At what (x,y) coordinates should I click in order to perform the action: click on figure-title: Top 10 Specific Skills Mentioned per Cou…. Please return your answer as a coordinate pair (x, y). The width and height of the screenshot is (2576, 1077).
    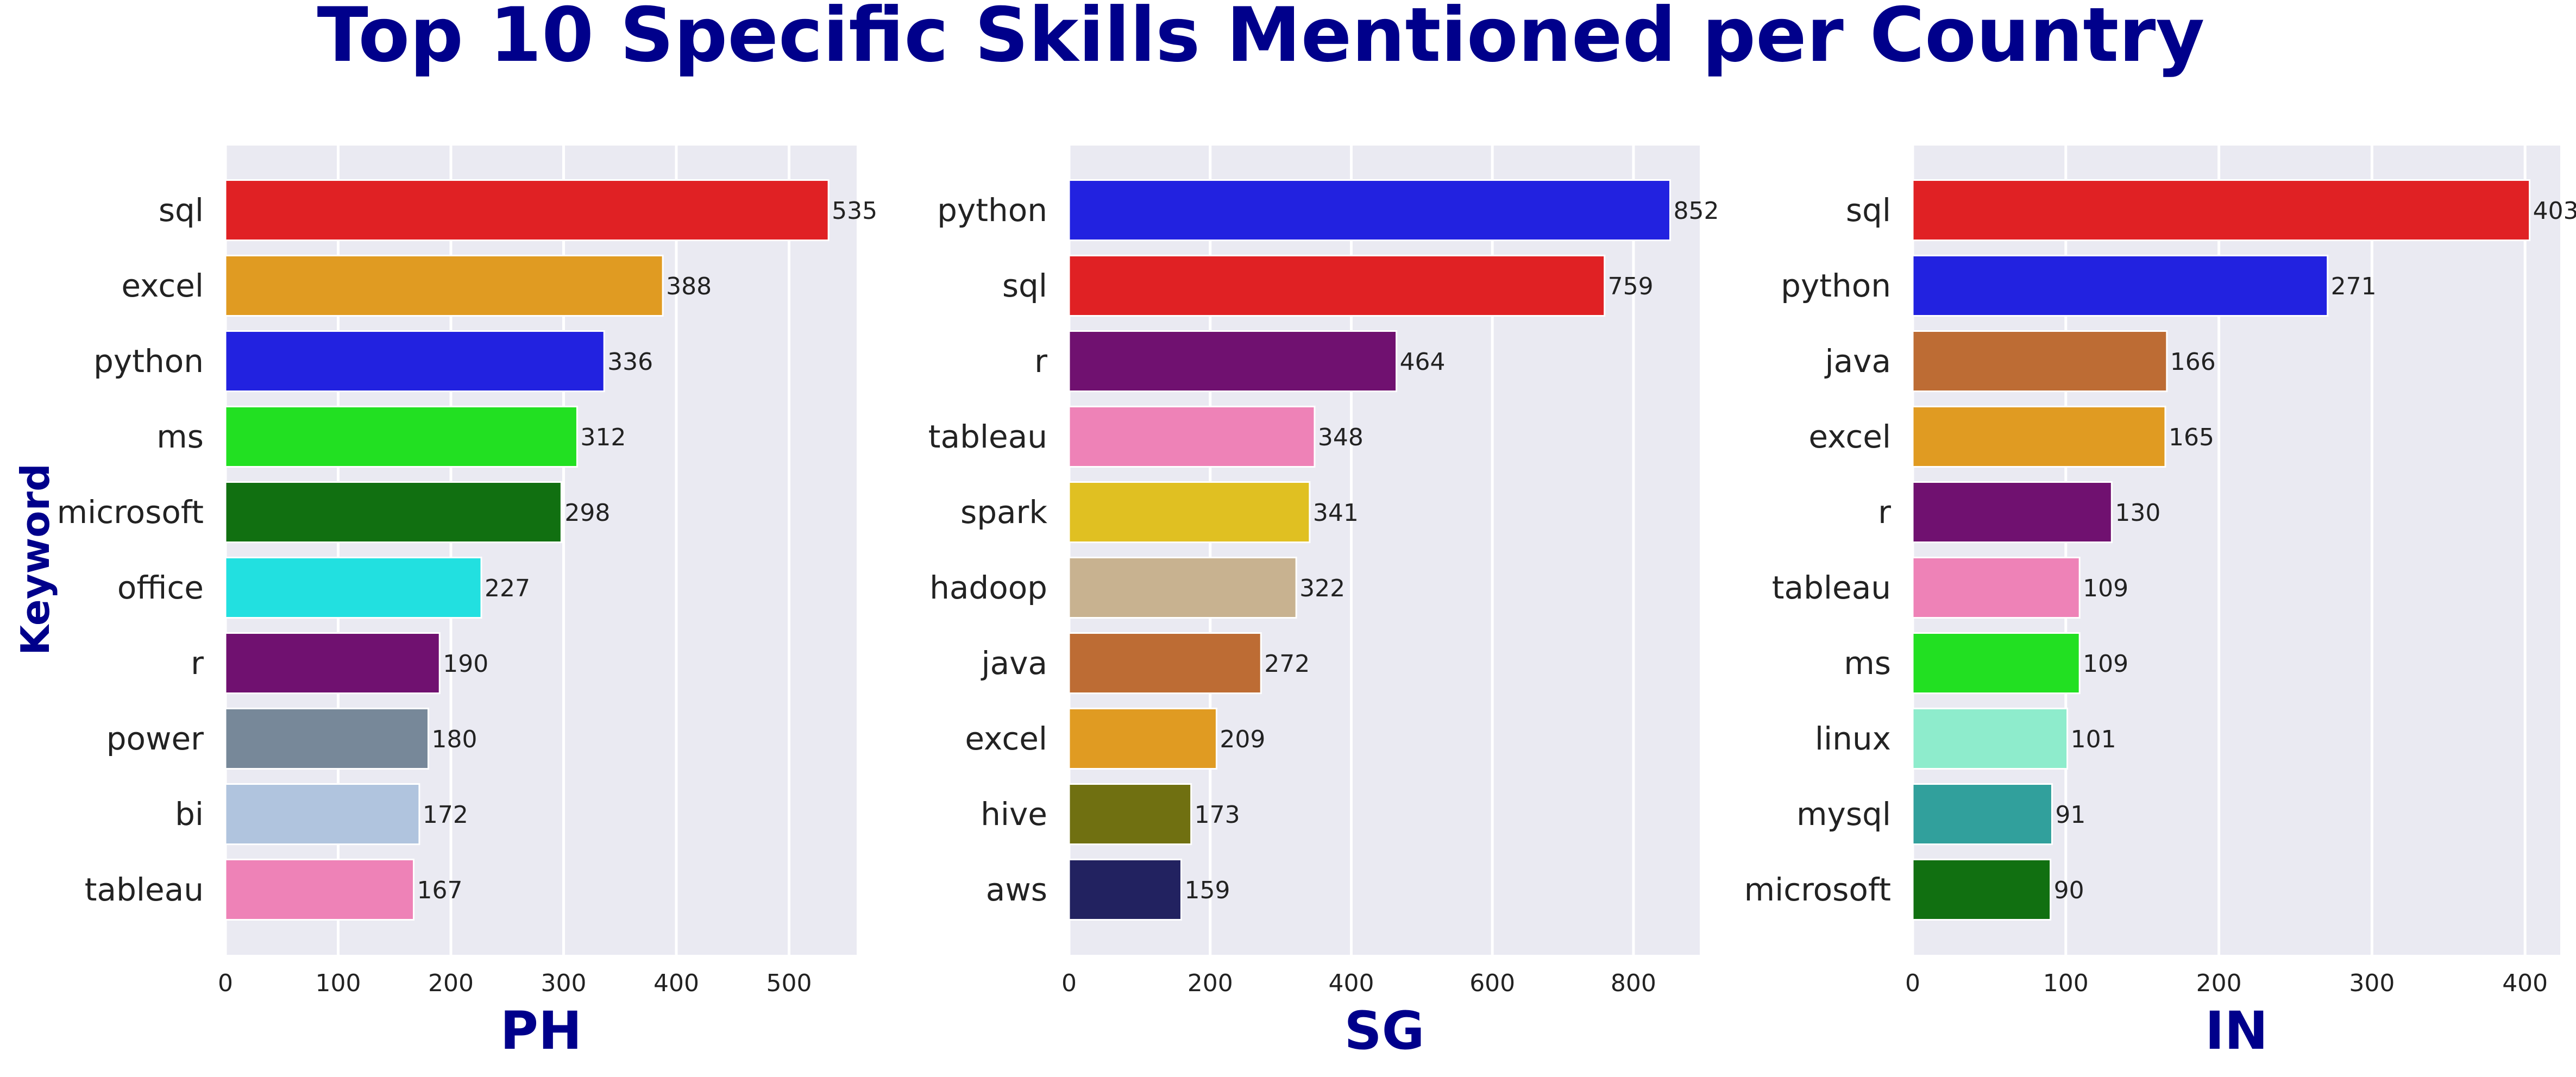
    Looking at the image, I should click on (1261, 39).